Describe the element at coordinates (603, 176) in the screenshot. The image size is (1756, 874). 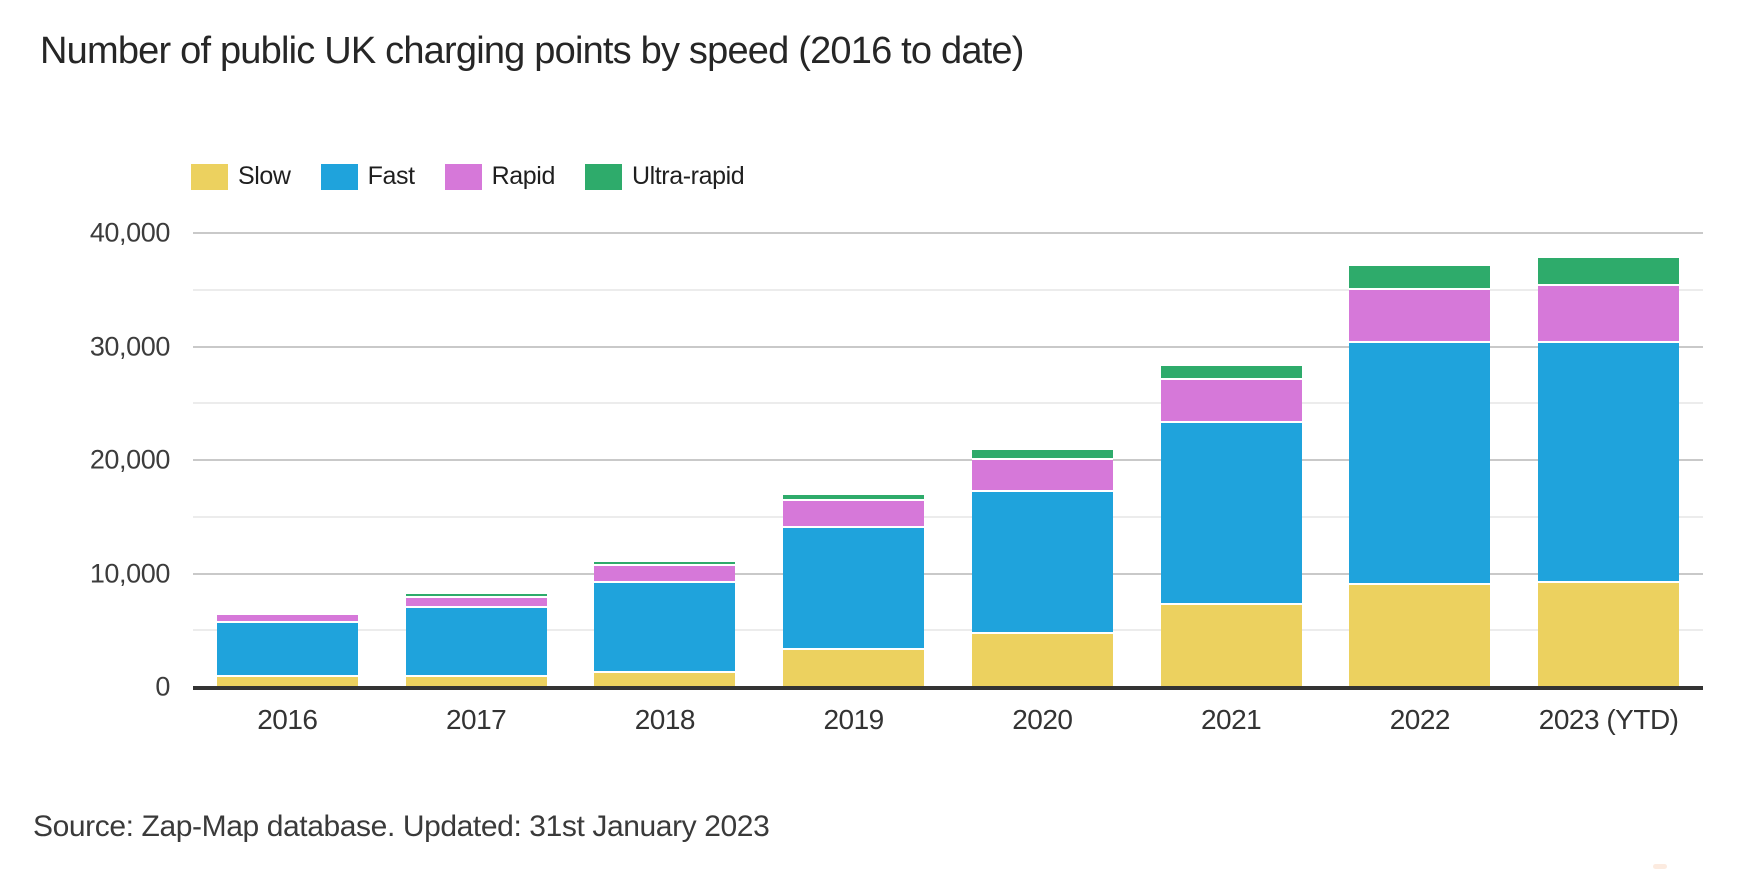
I see `legend-swatch-ultra-rapid` at that location.